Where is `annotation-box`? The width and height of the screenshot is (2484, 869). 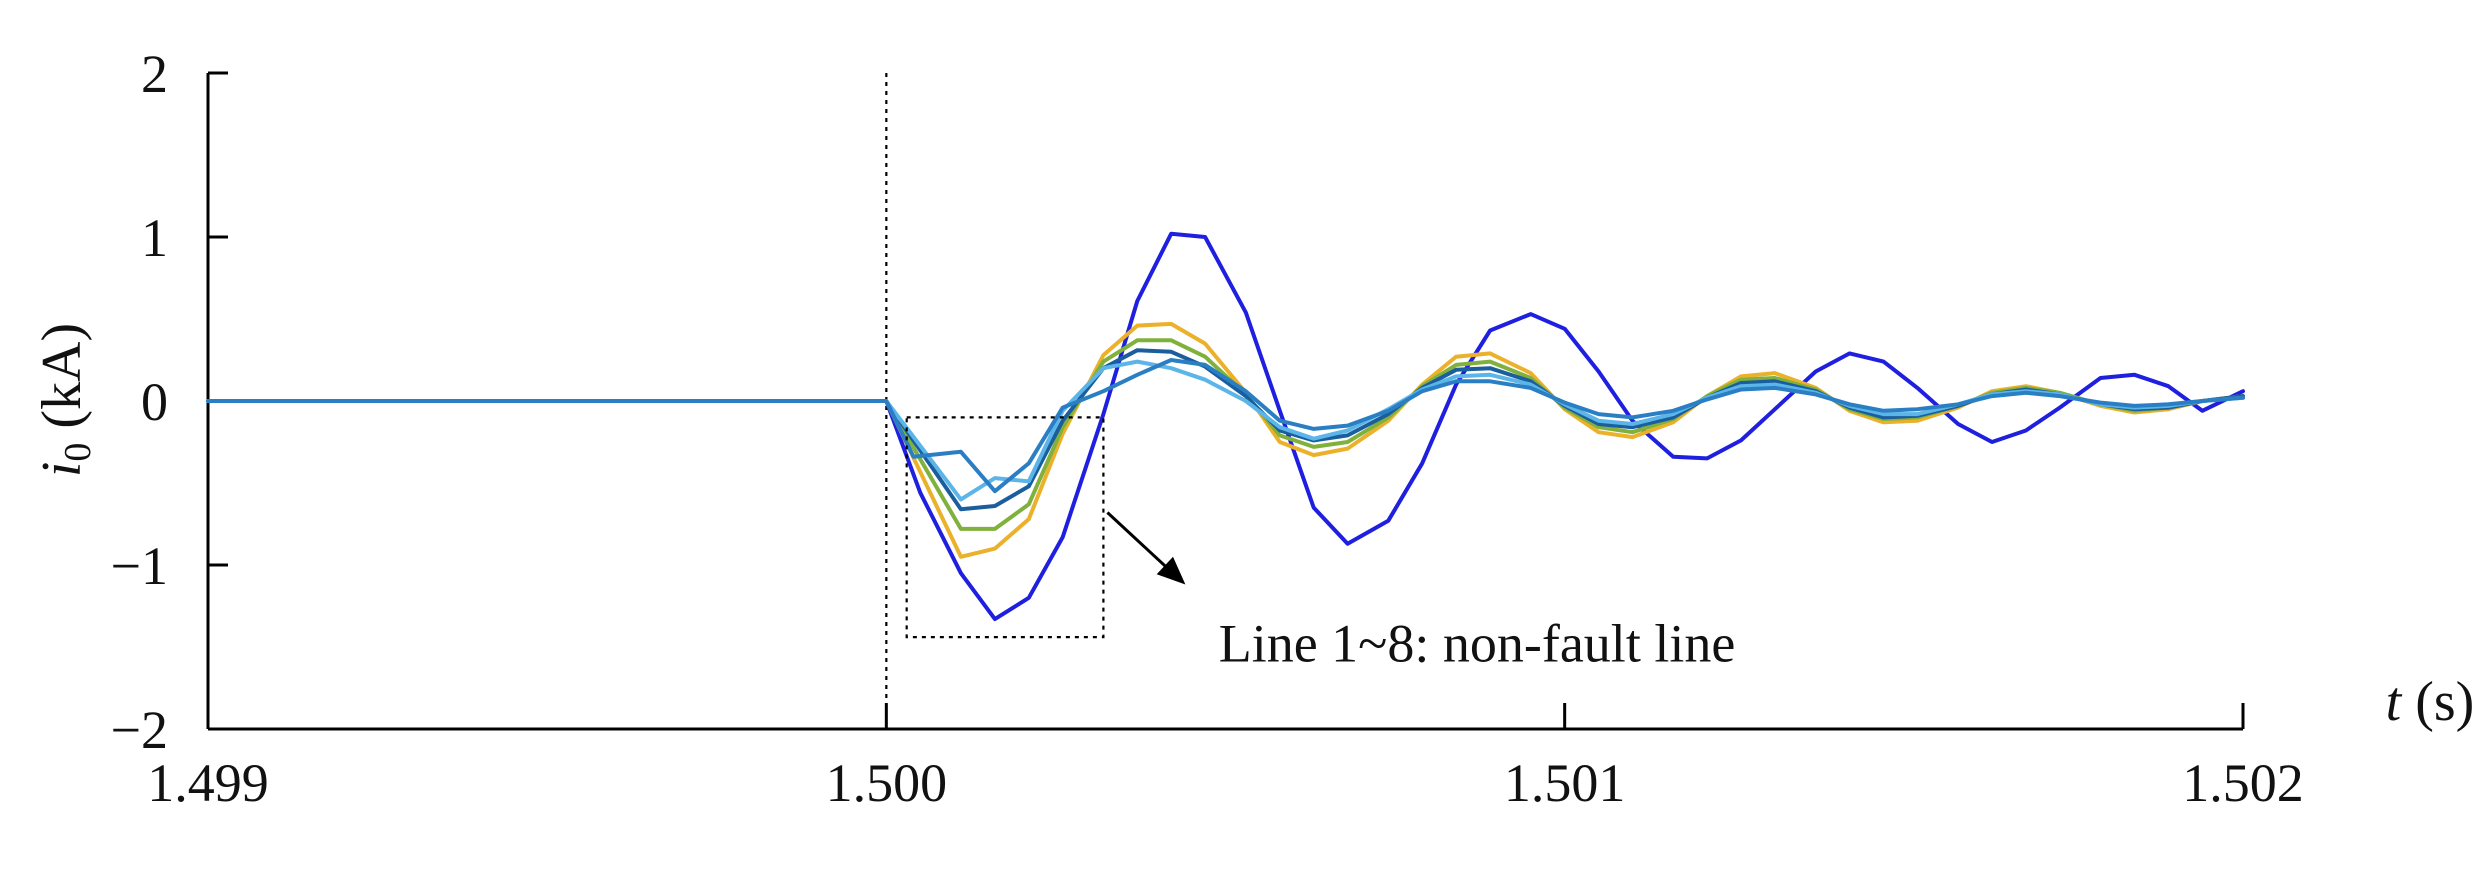
annotation-box is located at coordinates (1005, 527).